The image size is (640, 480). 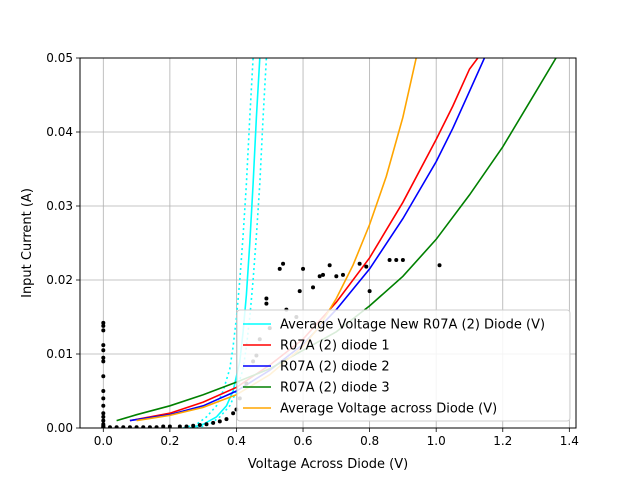 I want to click on legend-label: R07A (2) diode 2, so click(x=335, y=367).